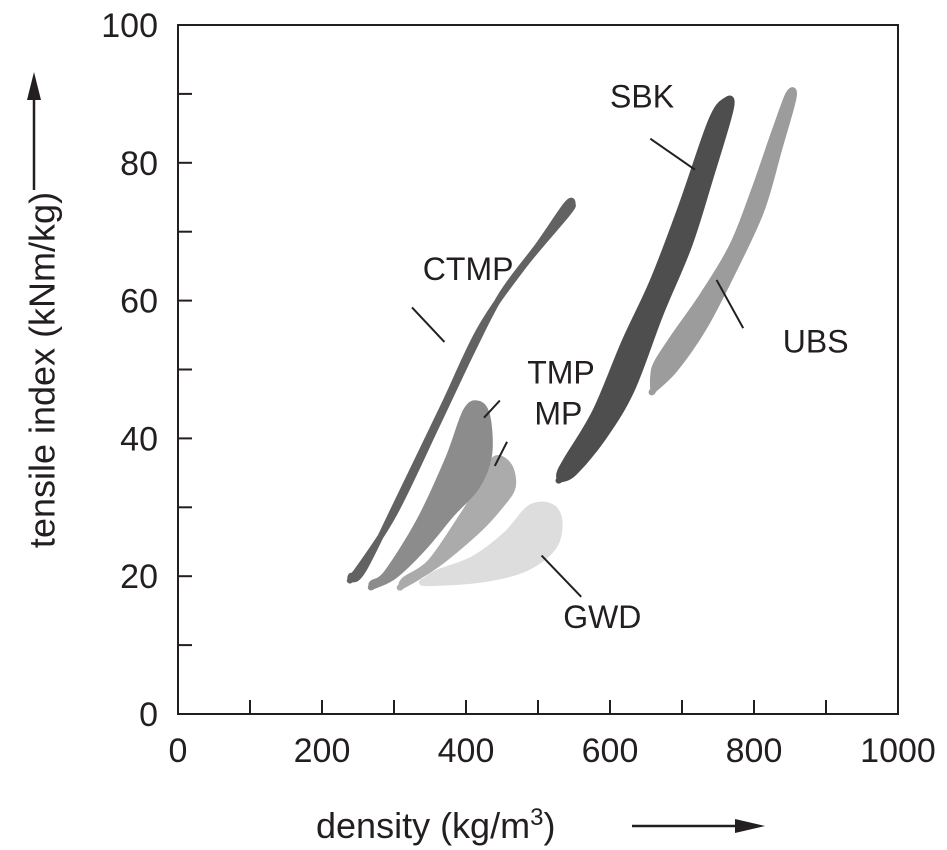 The image size is (947, 850). I want to click on region-mp, so click(456, 523).